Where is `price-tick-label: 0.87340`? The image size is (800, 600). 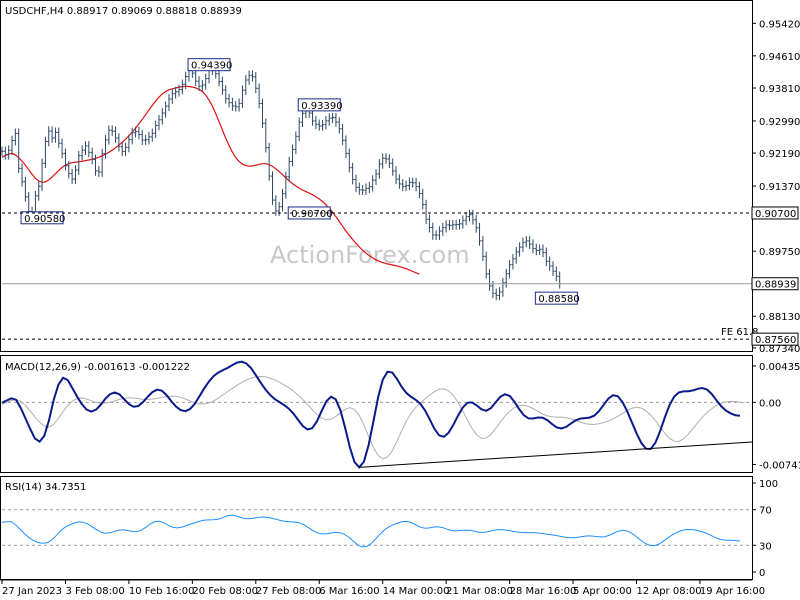
price-tick-label: 0.87340 is located at coordinates (779, 349).